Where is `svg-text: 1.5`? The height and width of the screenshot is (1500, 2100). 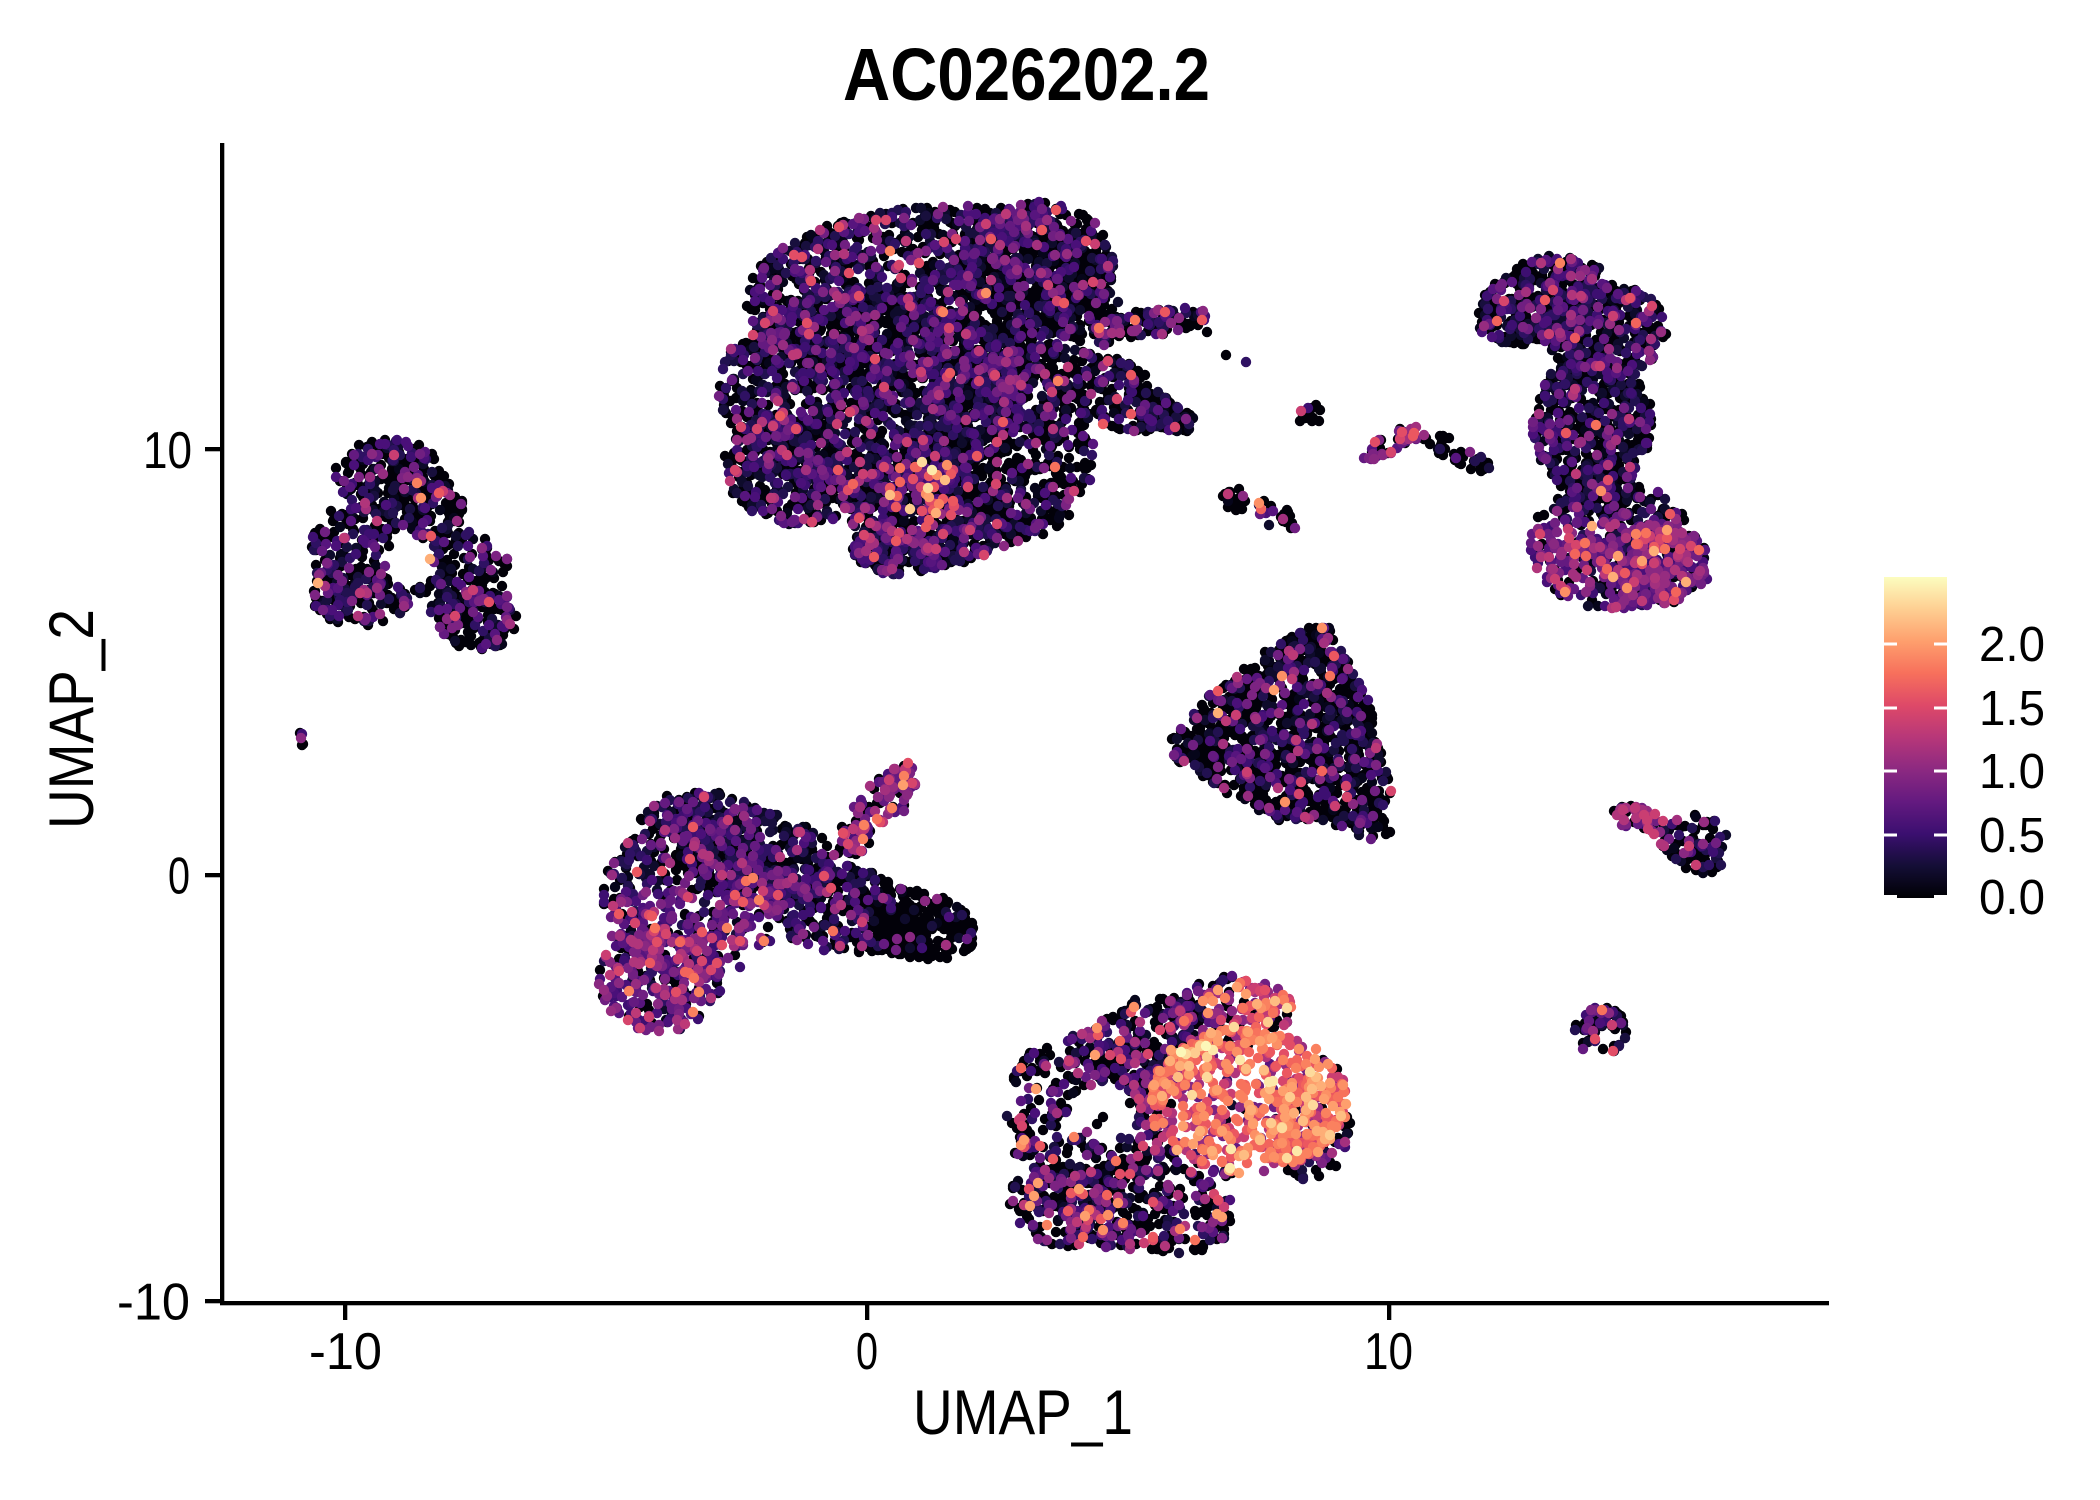 svg-text: 1.5 is located at coordinates (2012, 709).